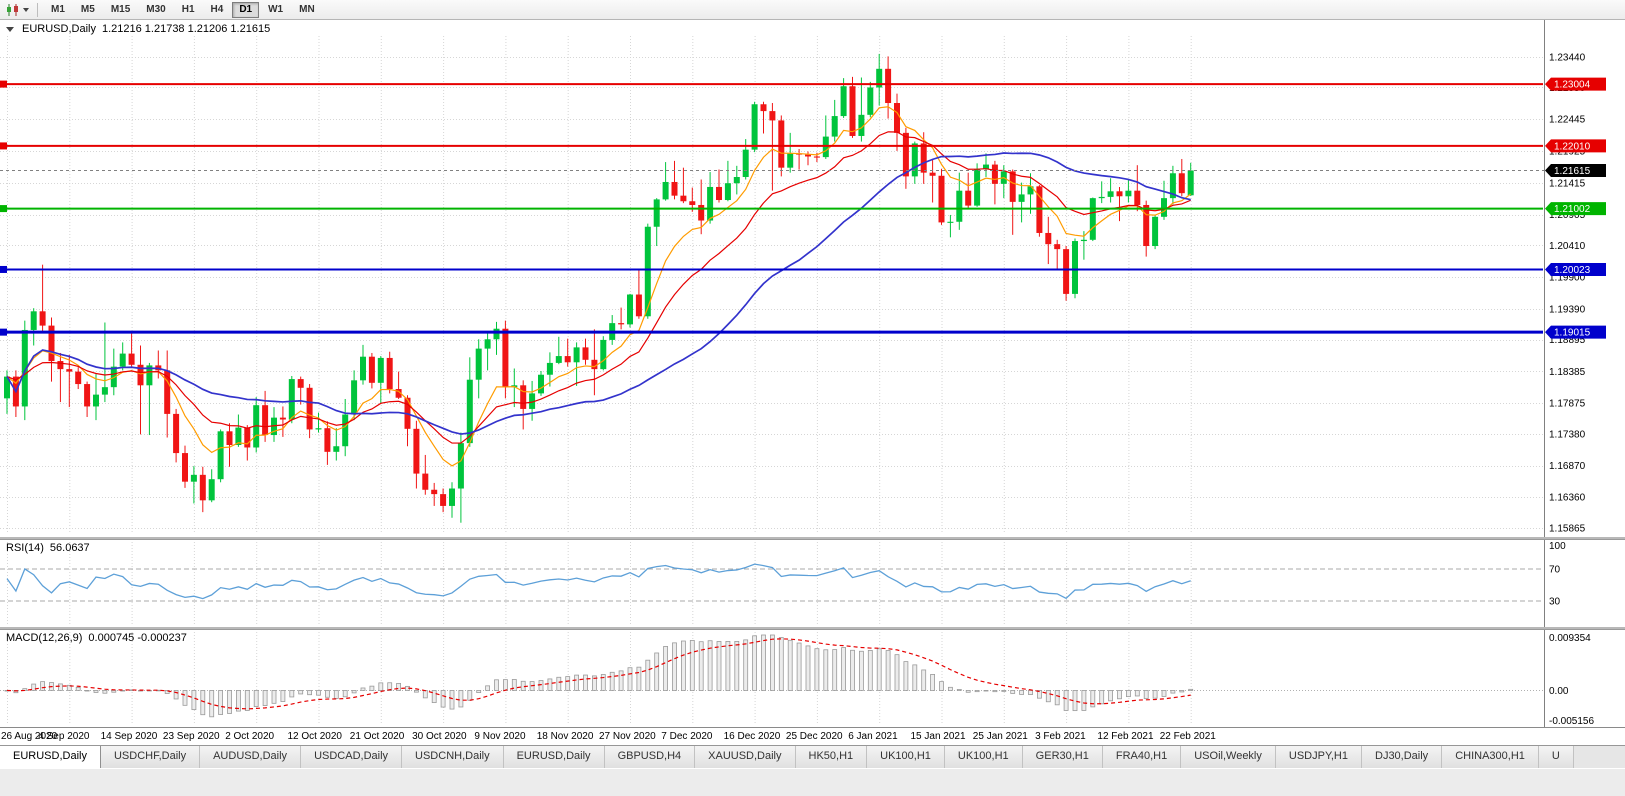  What do you see at coordinates (831, 757) in the screenshot?
I see `chart-tab-HK50-H1: HK50,H1` at bounding box center [831, 757].